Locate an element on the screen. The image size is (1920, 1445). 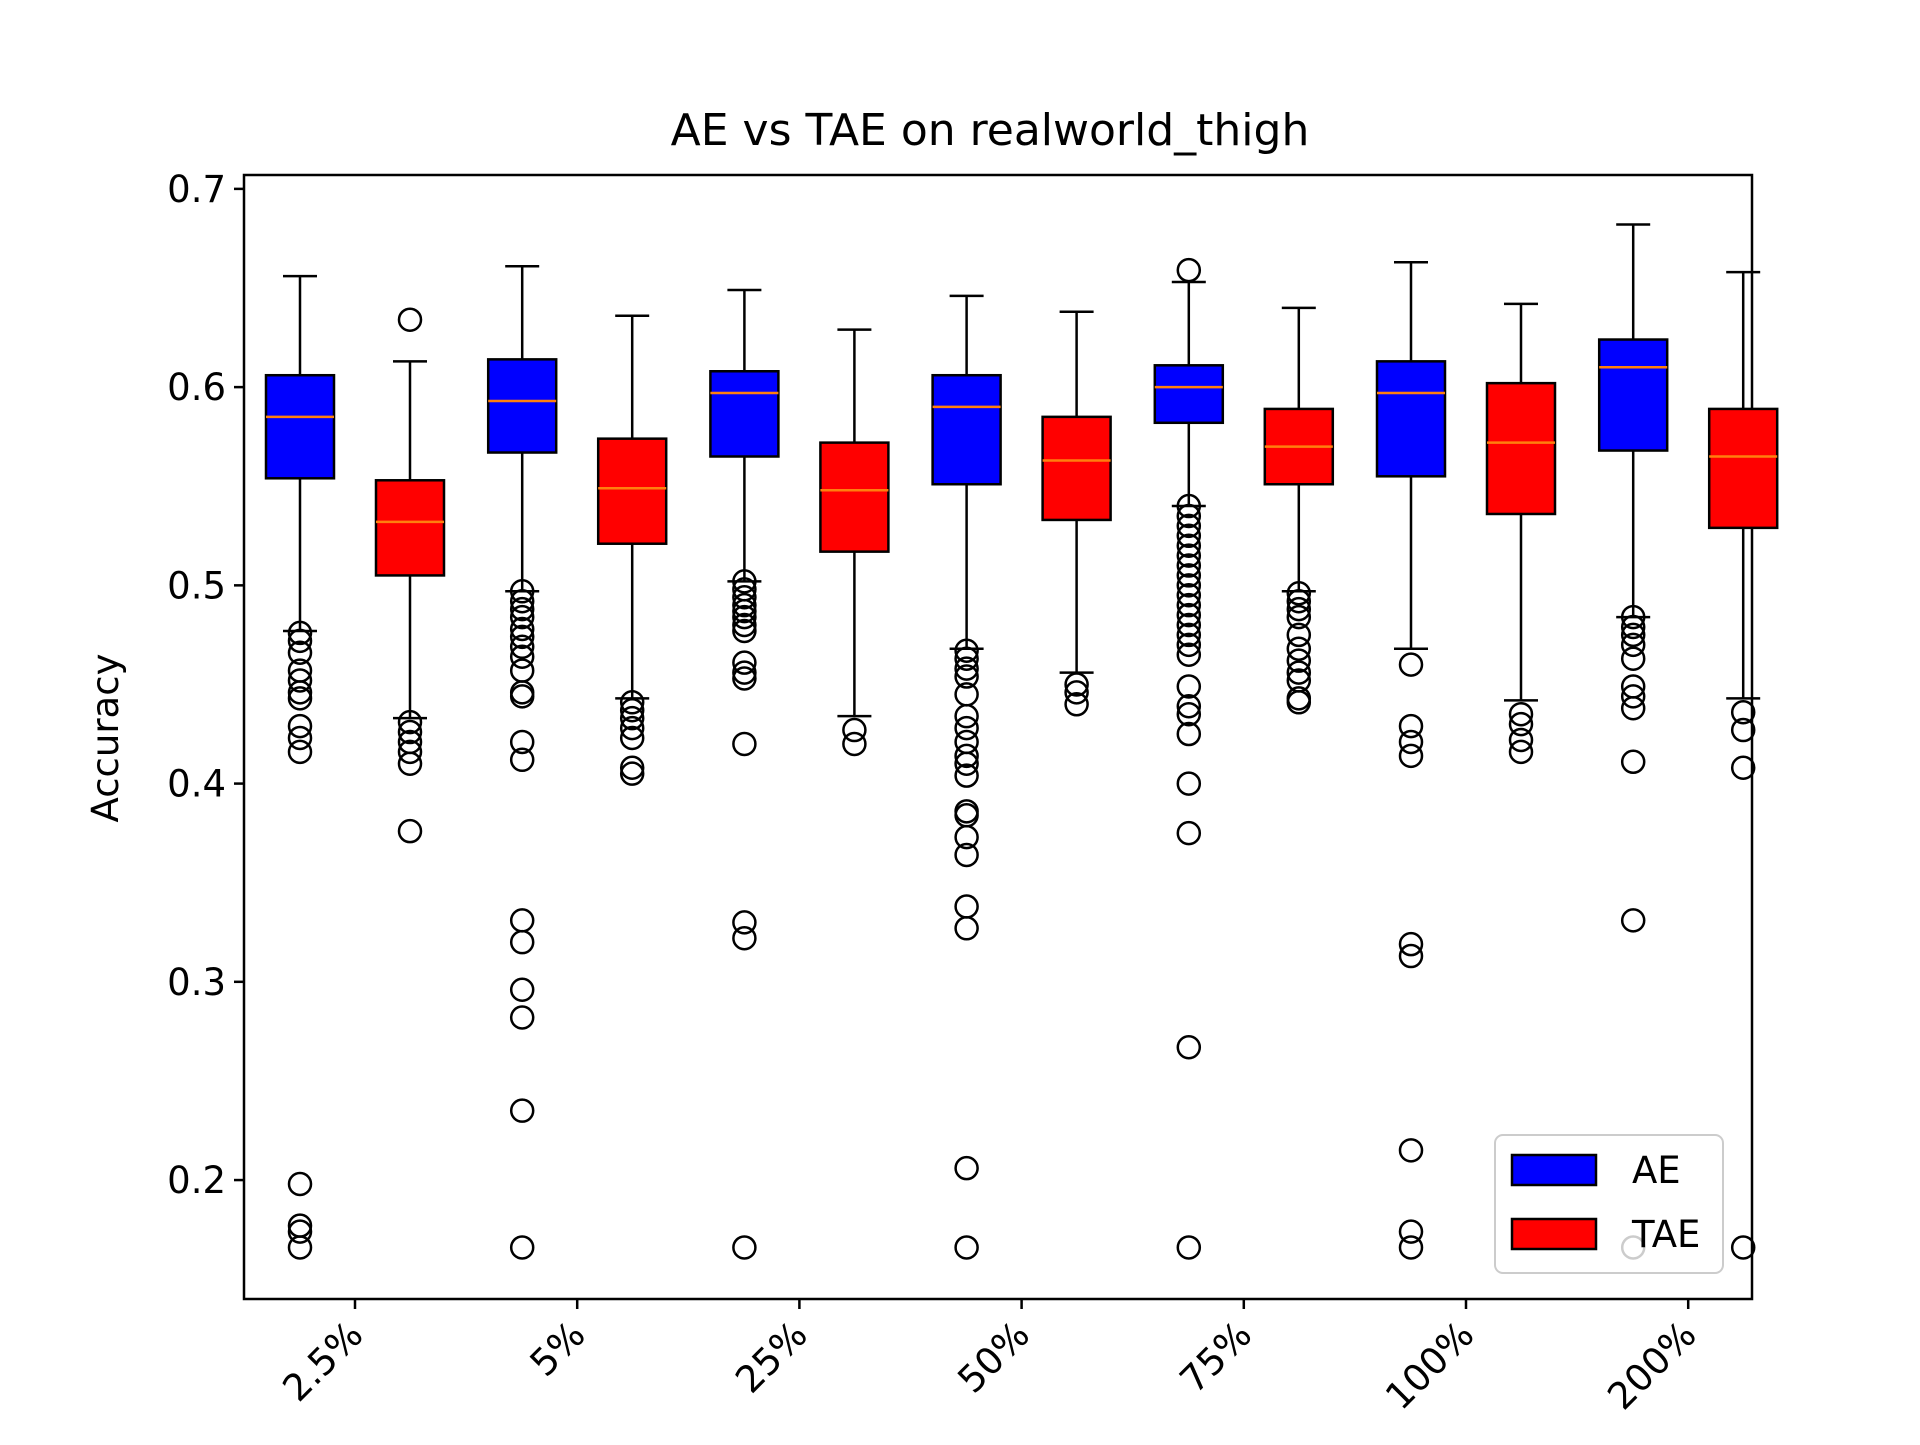
x-tick-label: 5% is located at coordinates (558, 1349).